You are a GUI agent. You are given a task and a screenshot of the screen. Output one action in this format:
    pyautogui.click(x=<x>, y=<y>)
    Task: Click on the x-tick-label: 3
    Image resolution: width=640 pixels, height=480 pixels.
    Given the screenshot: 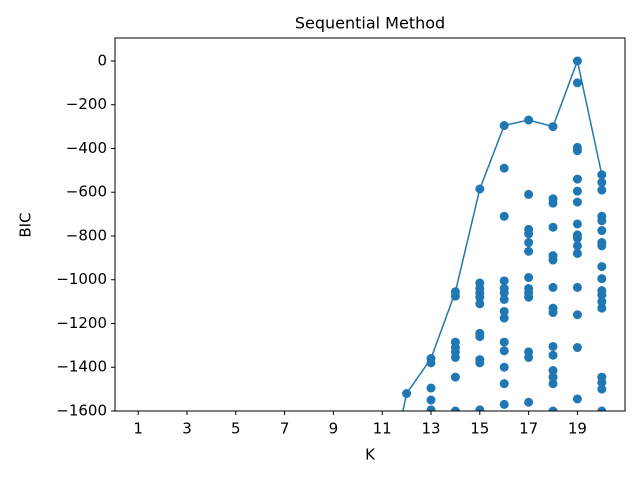 What is the action you would take?
    pyautogui.click(x=187, y=429)
    